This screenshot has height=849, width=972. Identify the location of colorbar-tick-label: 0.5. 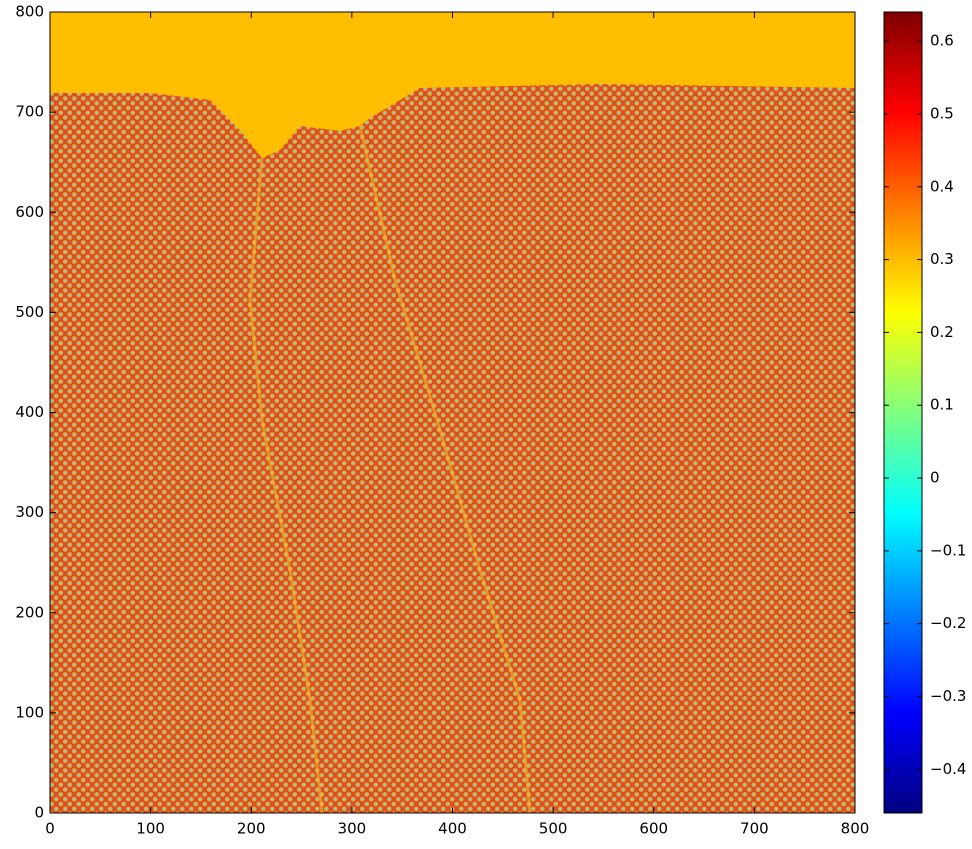
(942, 113).